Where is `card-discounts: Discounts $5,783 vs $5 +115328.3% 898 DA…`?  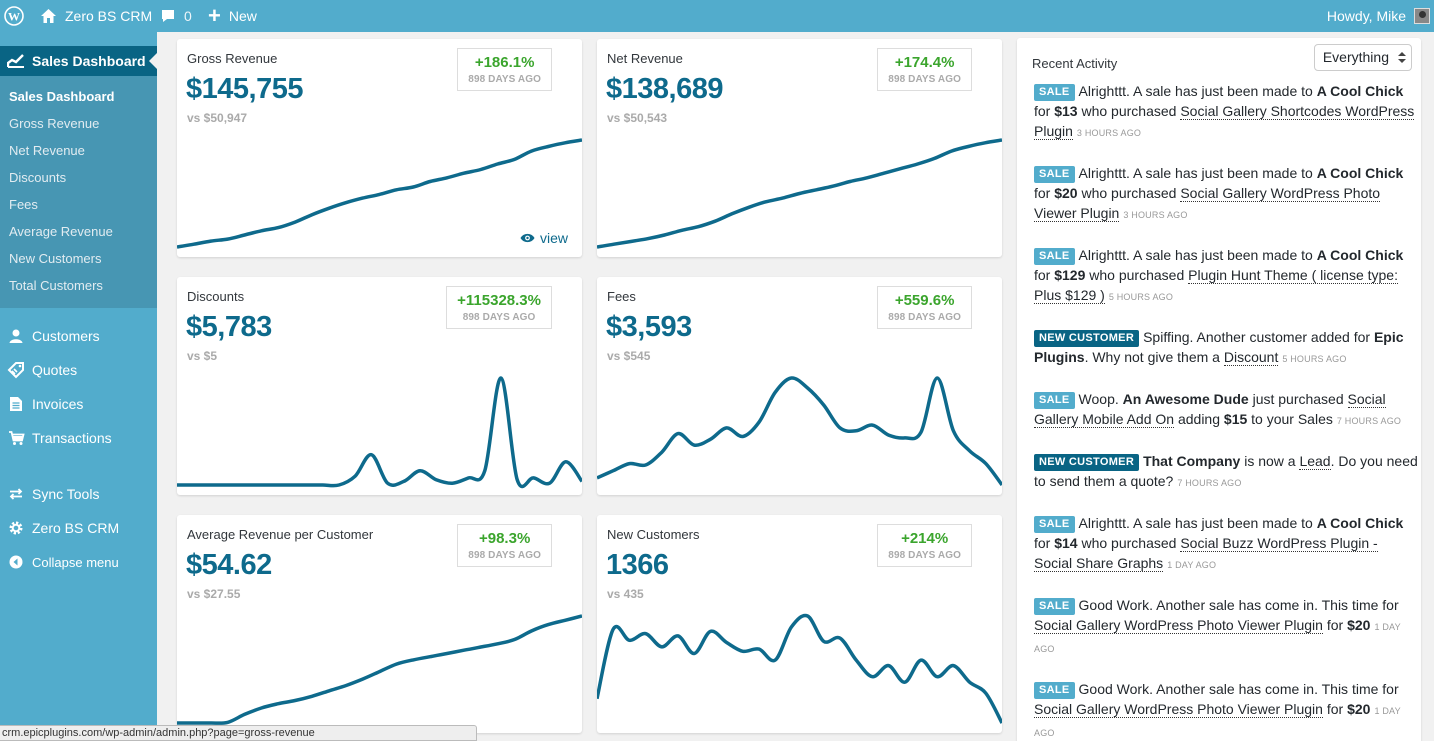 card-discounts: Discounts $5,783 vs $5 +115328.3% 898 DA… is located at coordinates (379, 386).